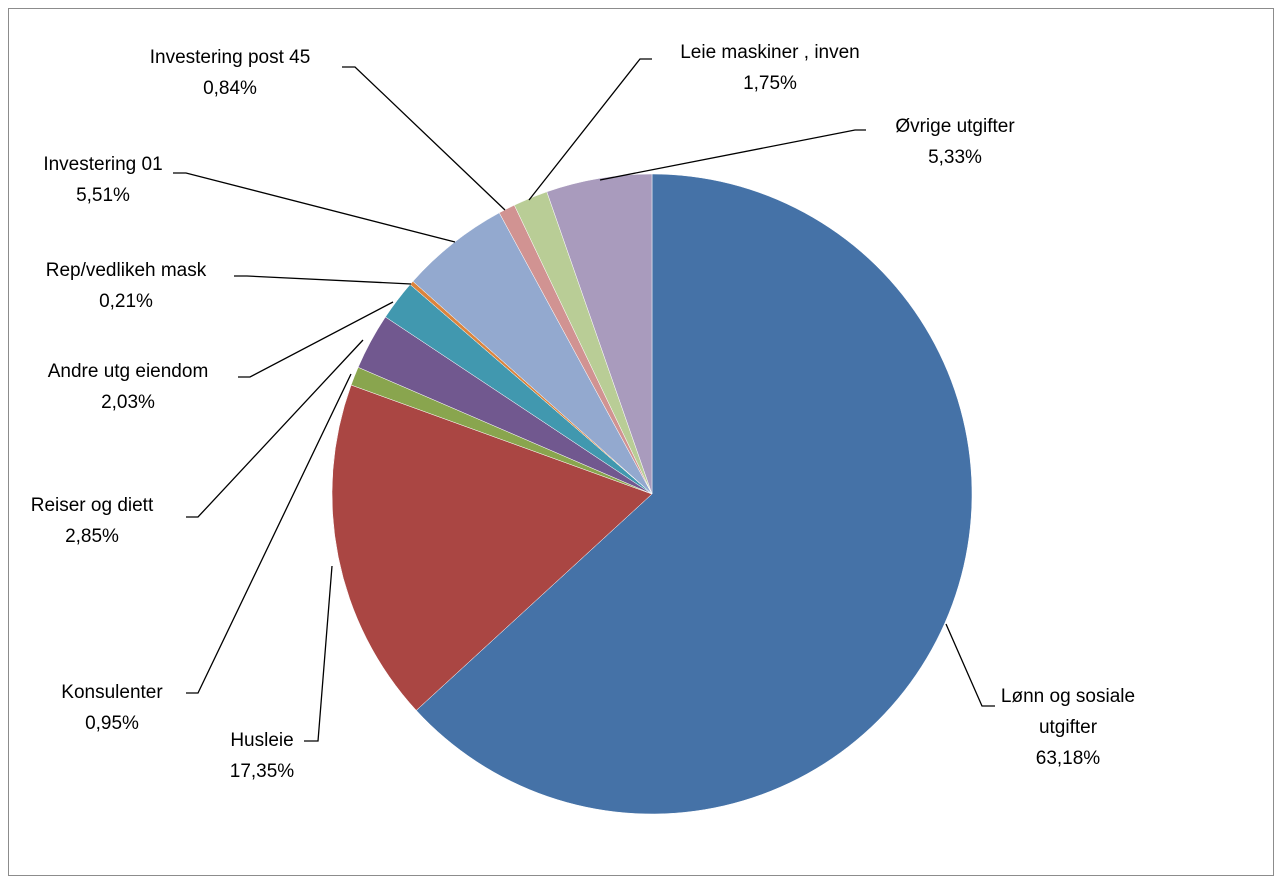  I want to click on data-label-investering-post-45: Investering post 45 0,84%, so click(230, 73).